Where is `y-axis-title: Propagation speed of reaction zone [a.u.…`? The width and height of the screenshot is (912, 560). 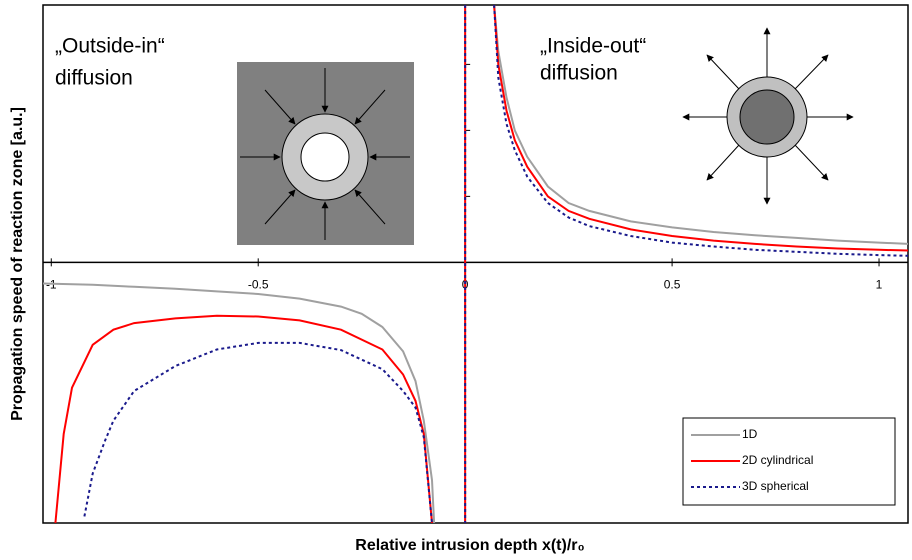 y-axis-title: Propagation speed of reaction zone [a.u.… is located at coordinates (17, 264).